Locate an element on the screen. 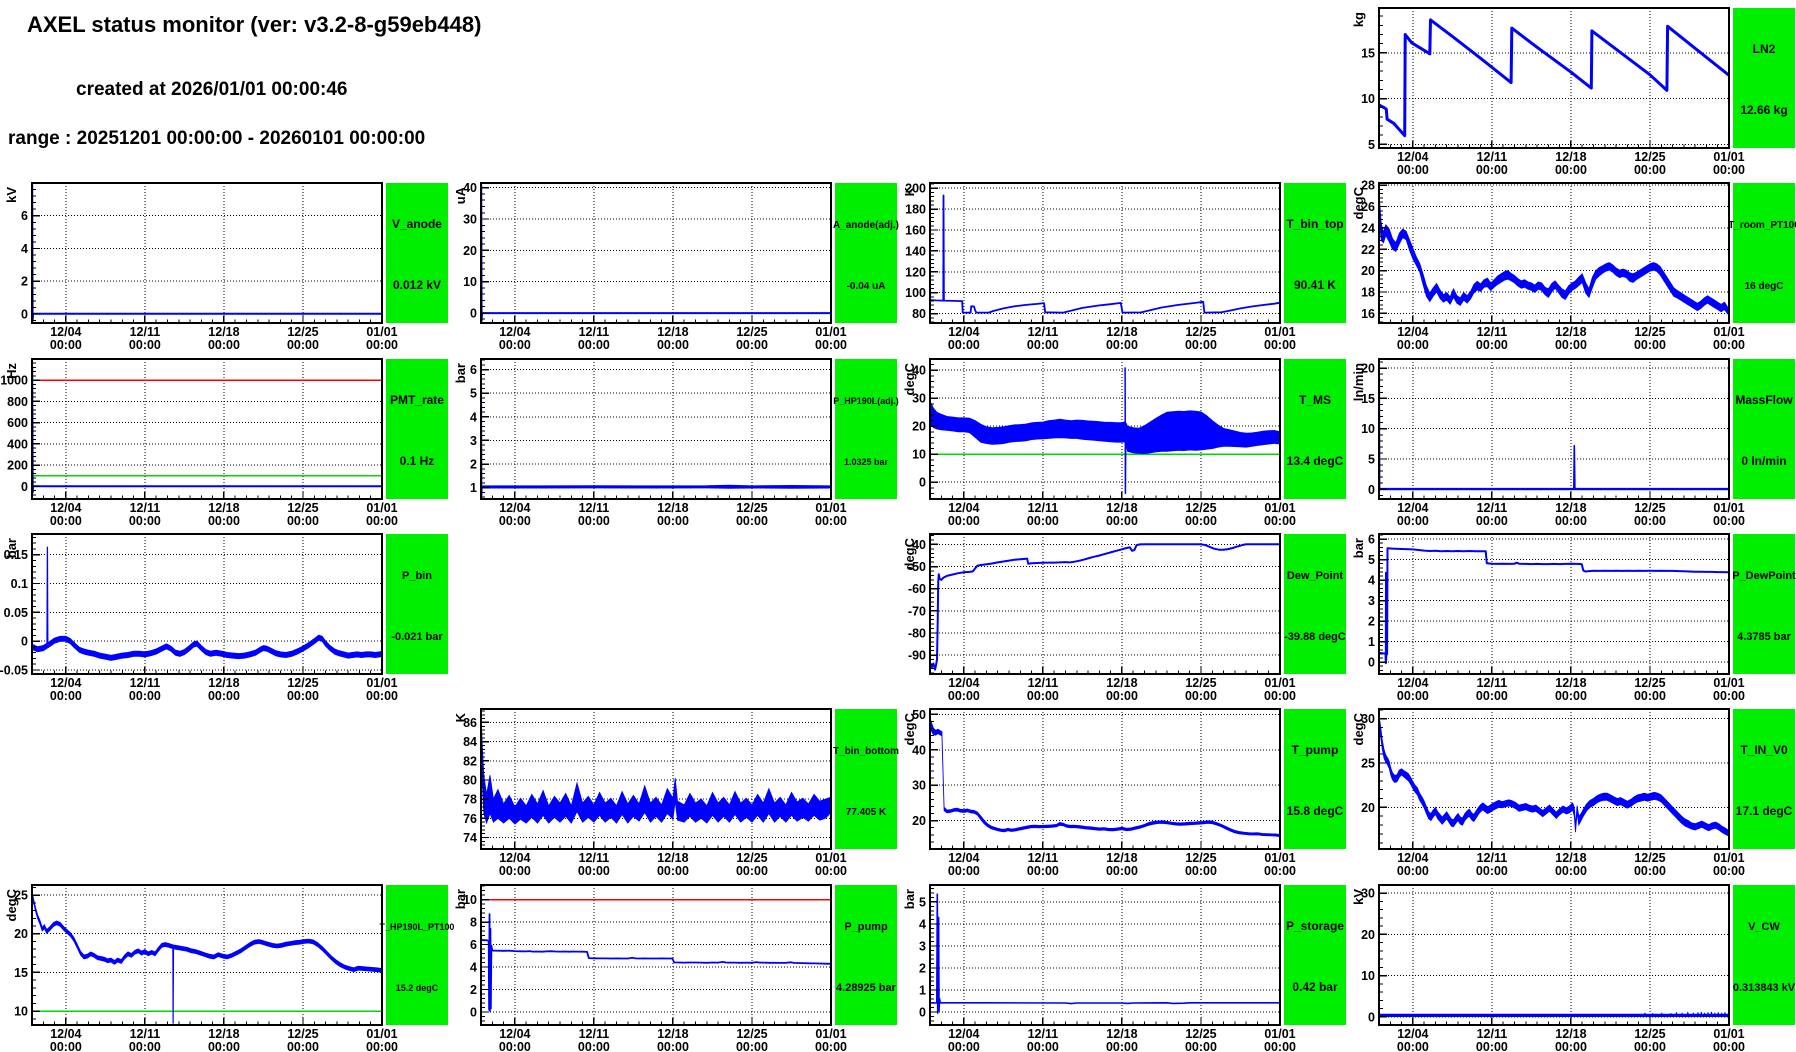 This screenshot has width=1796, height=1052. chart-value-label: 4.3785 bar is located at coordinates (1764, 637).